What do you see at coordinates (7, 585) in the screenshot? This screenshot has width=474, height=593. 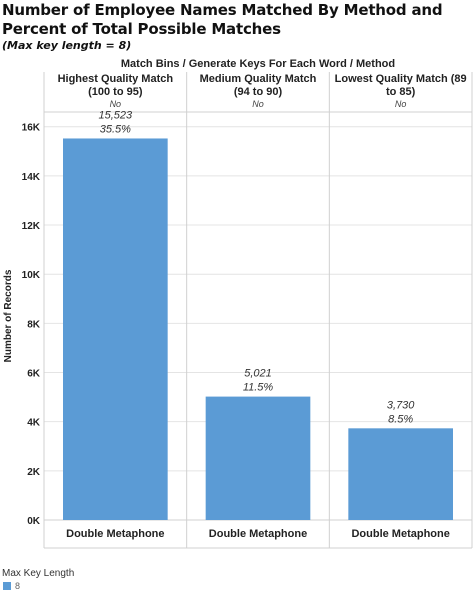 I see `legend-swatch` at bounding box center [7, 585].